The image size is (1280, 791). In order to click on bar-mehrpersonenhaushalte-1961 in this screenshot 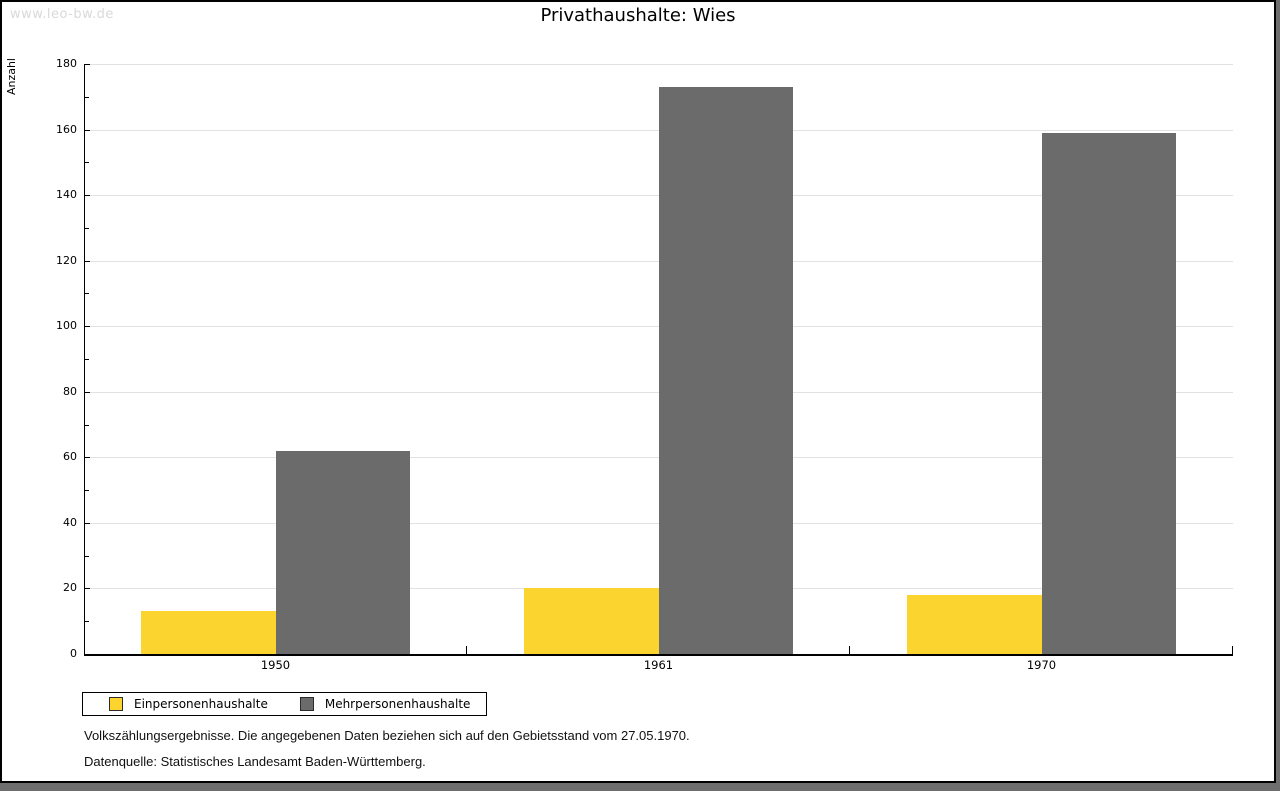, I will do `click(725, 370)`.